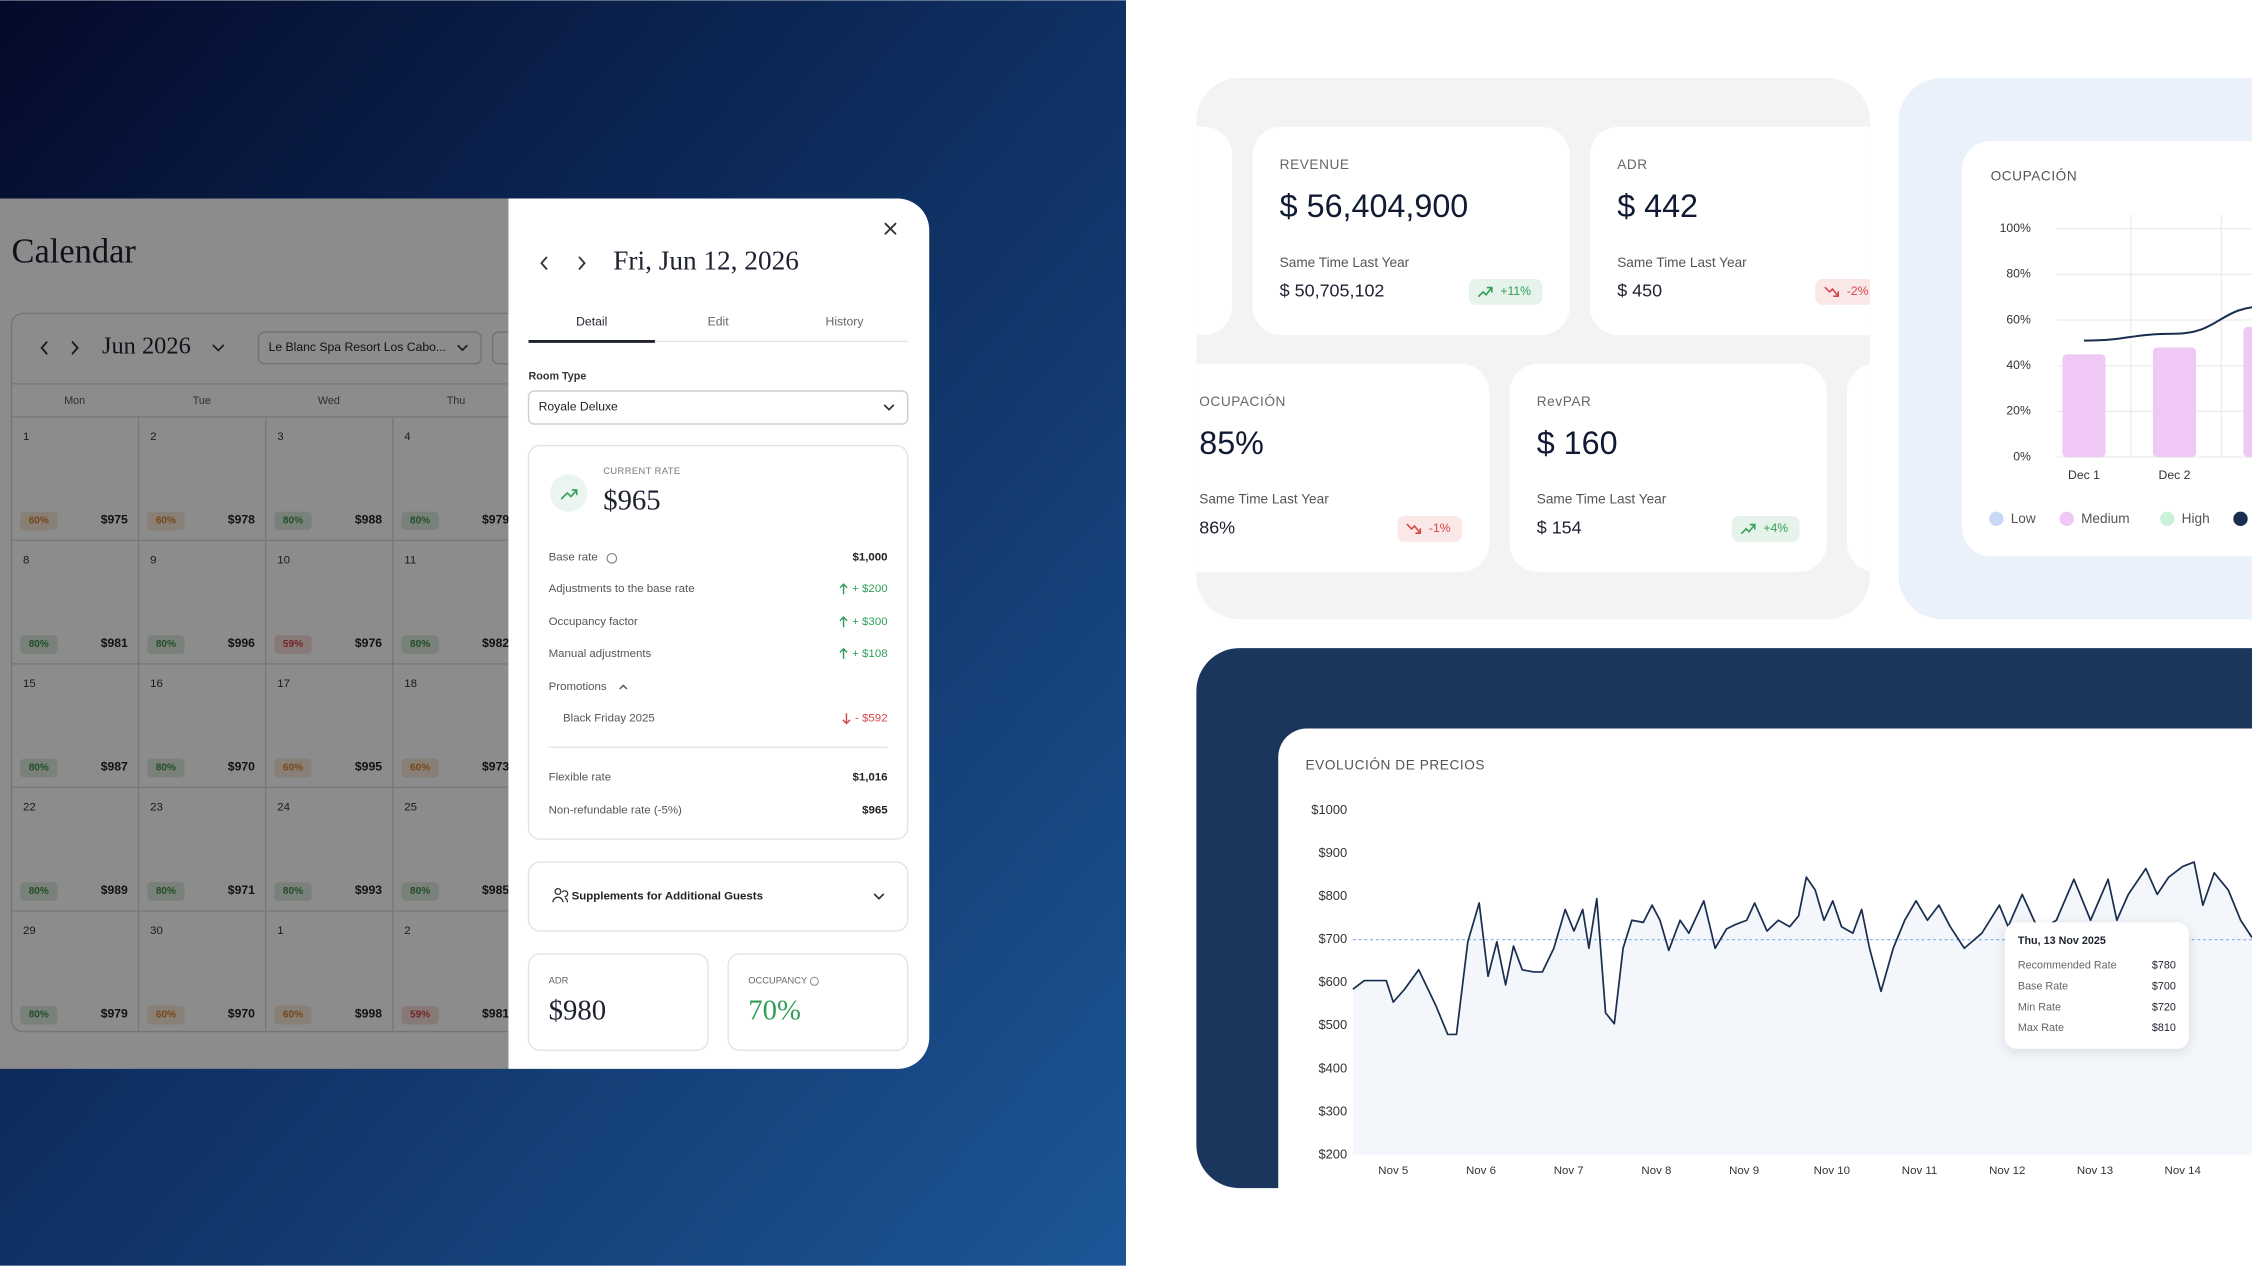 The height and width of the screenshot is (1266, 2252). I want to click on tab: History, so click(845, 321).